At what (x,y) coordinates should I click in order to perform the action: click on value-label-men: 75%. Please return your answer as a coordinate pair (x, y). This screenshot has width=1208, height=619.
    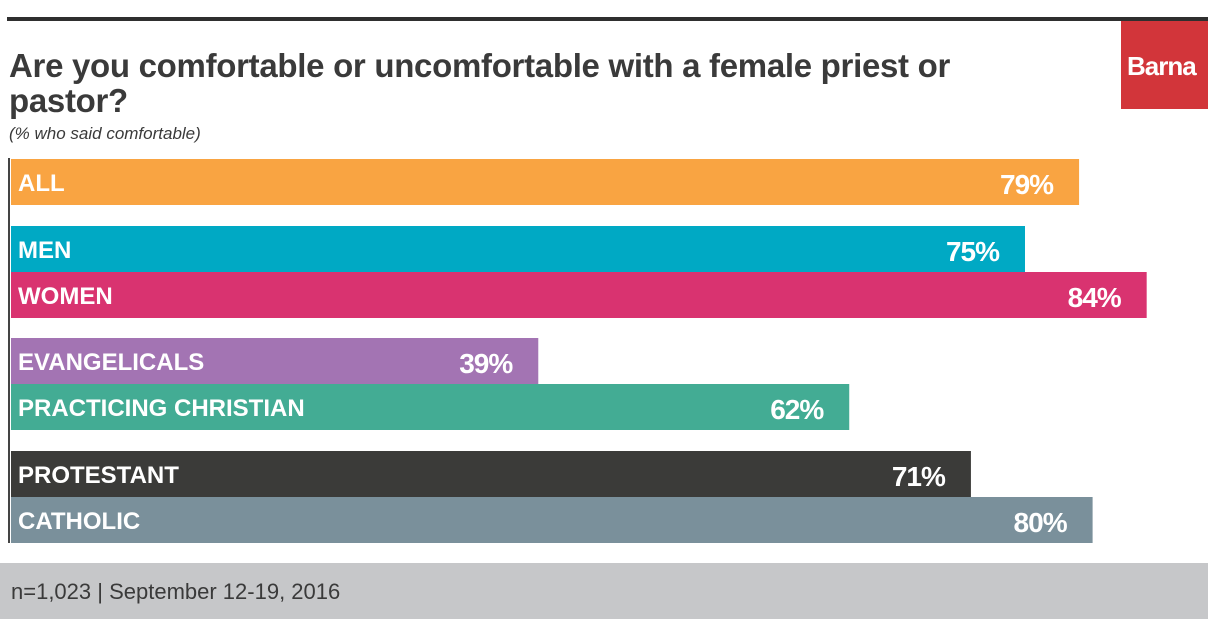
    Looking at the image, I should click on (973, 251).